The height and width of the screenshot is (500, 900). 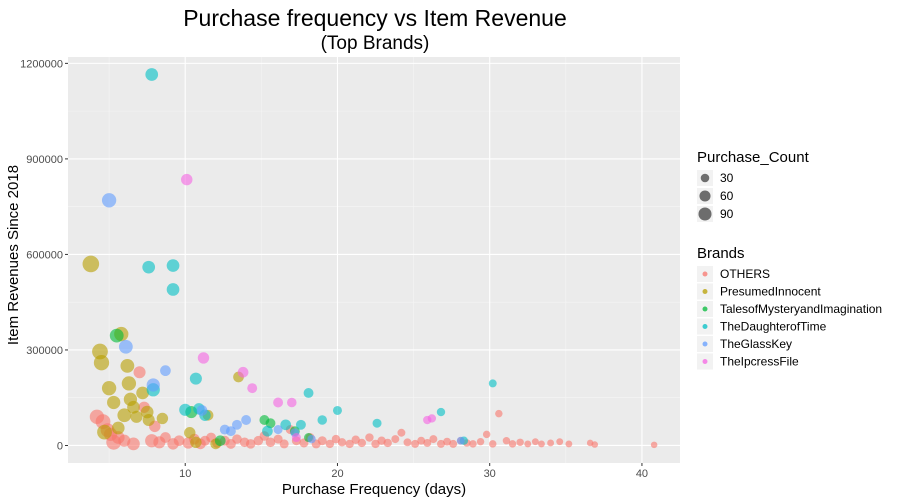 I want to click on y-tick-label: 300000, so click(x=44, y=351).